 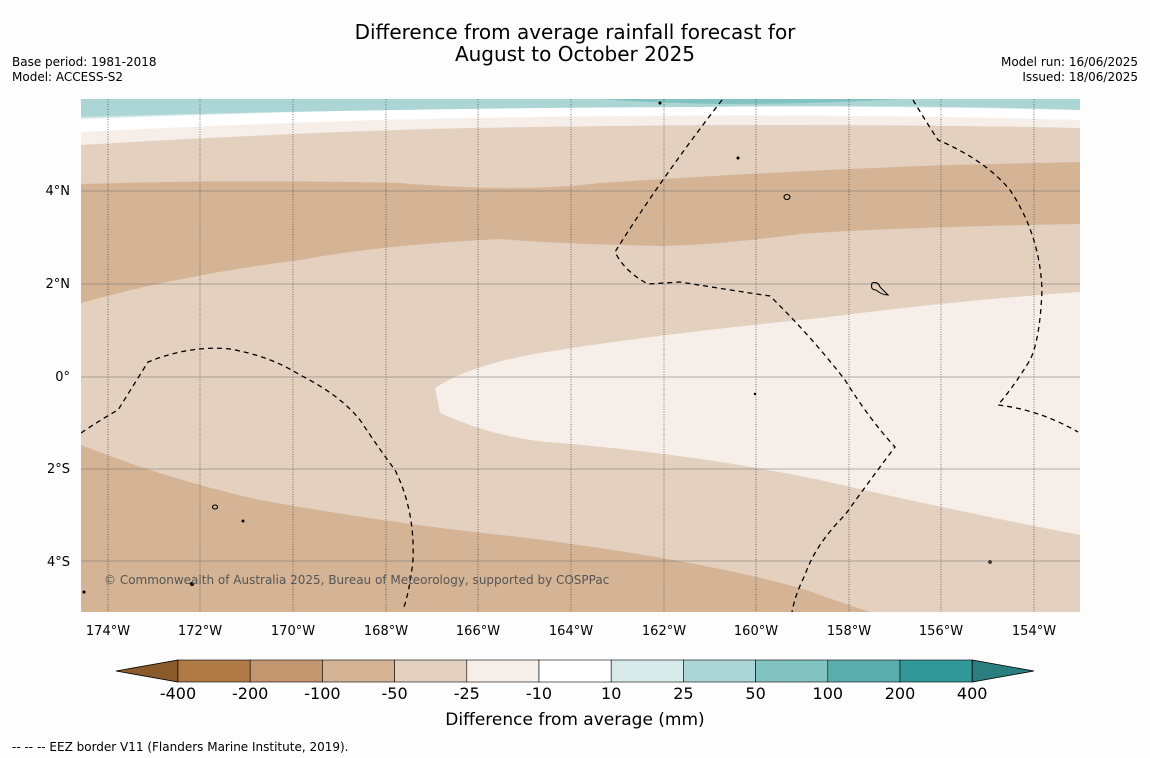 What do you see at coordinates (664, 631) in the screenshot?
I see `lon-label: 162°W` at bounding box center [664, 631].